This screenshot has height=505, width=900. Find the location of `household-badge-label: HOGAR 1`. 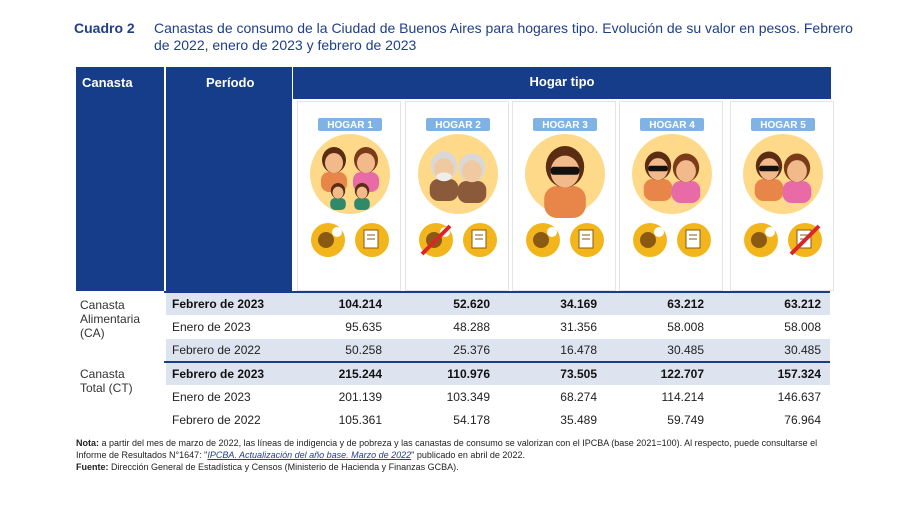

household-badge-label: HOGAR 1 is located at coordinates (350, 125).